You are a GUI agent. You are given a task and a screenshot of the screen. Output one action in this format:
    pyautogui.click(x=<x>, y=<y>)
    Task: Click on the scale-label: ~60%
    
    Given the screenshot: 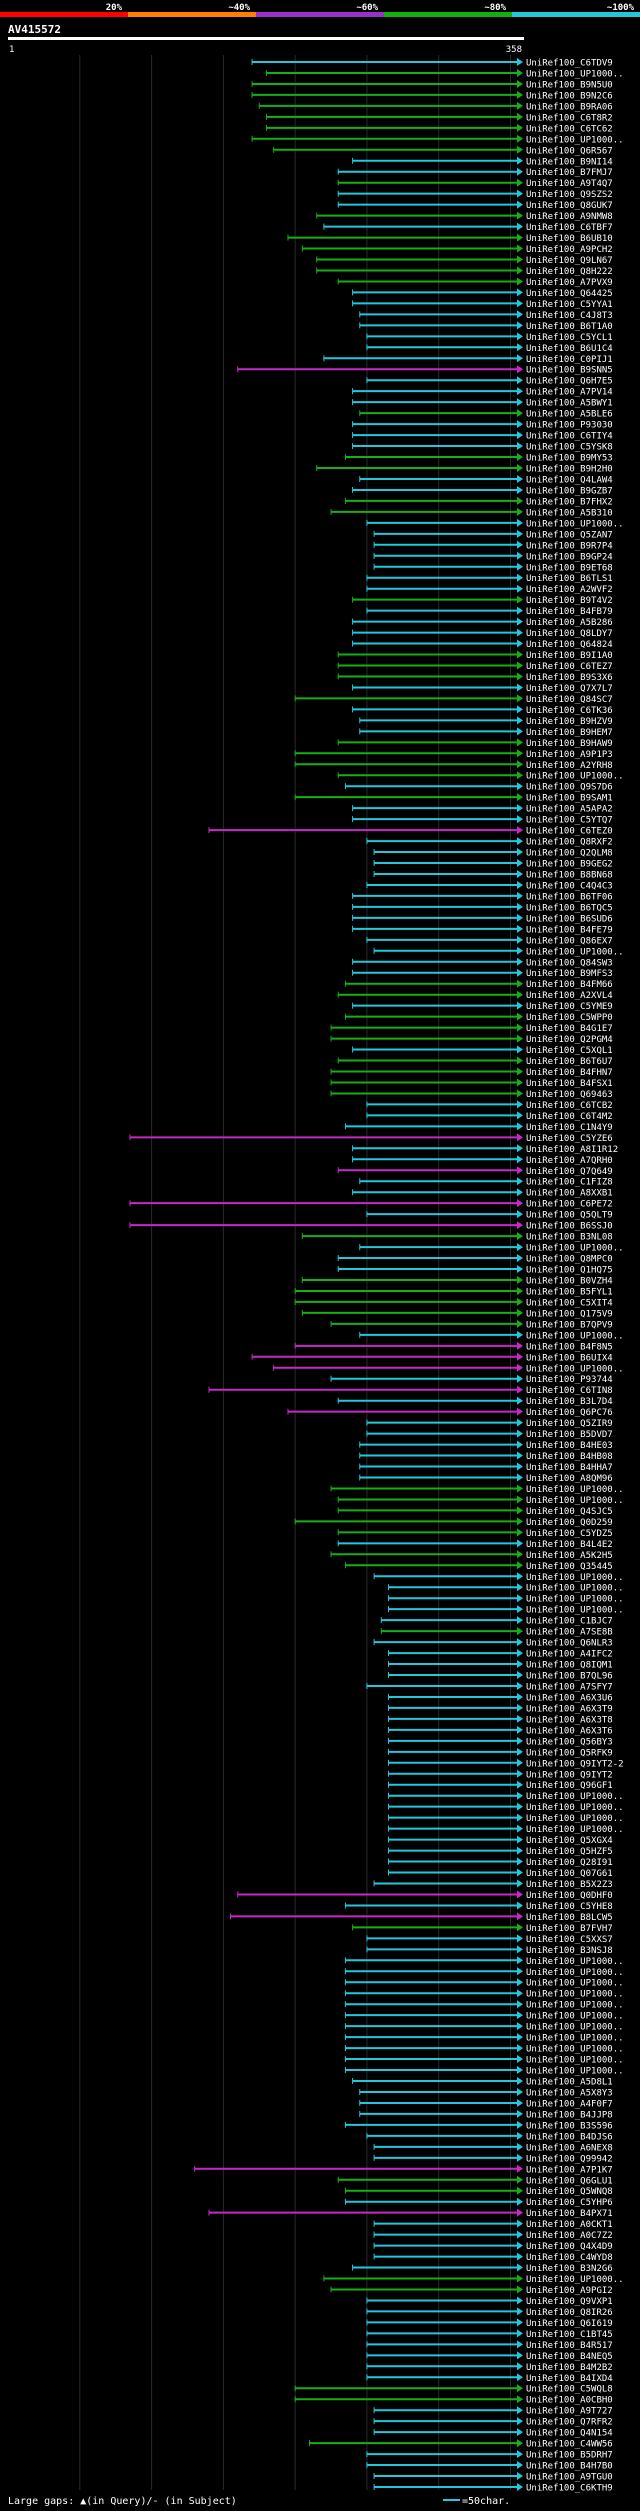 What is the action you would take?
    pyautogui.click(x=367, y=8)
    